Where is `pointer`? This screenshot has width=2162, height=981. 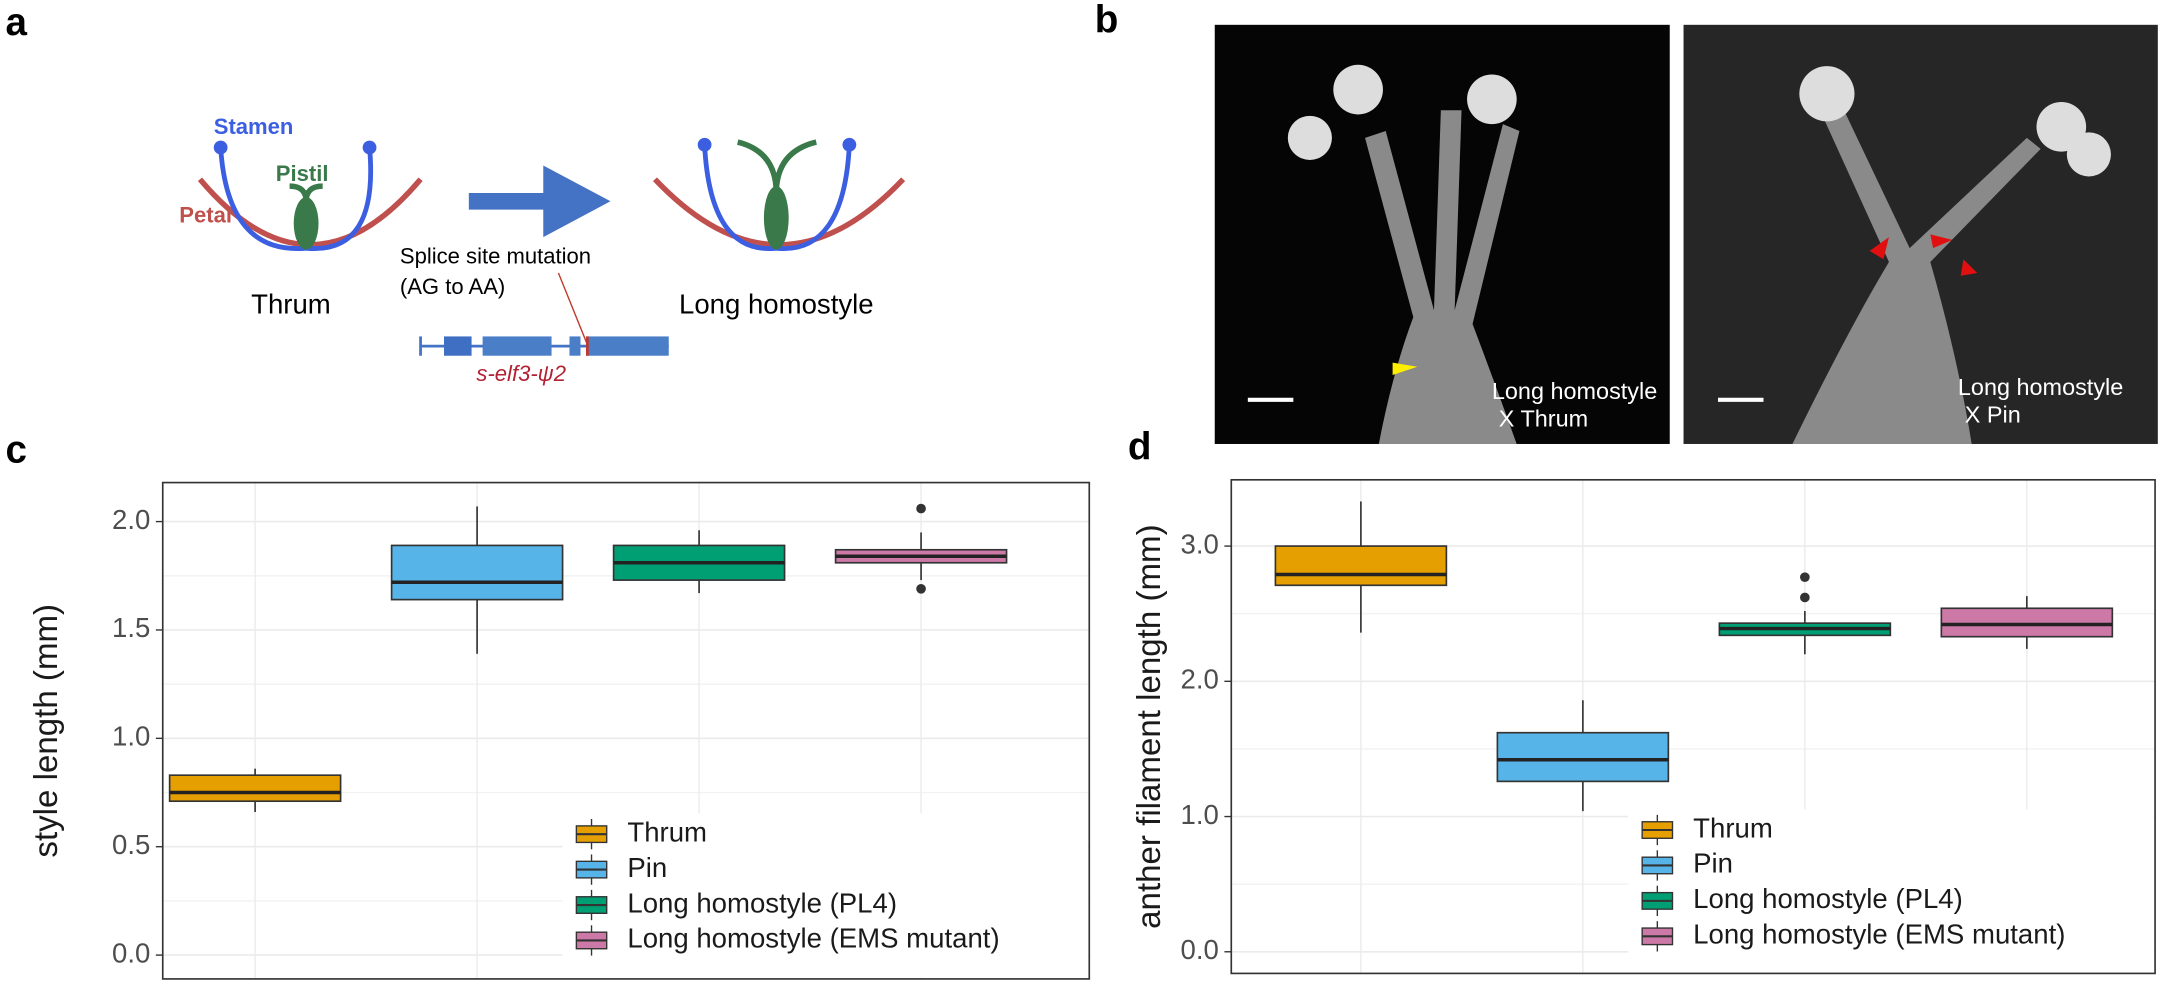 pointer is located at coordinates (573, 308).